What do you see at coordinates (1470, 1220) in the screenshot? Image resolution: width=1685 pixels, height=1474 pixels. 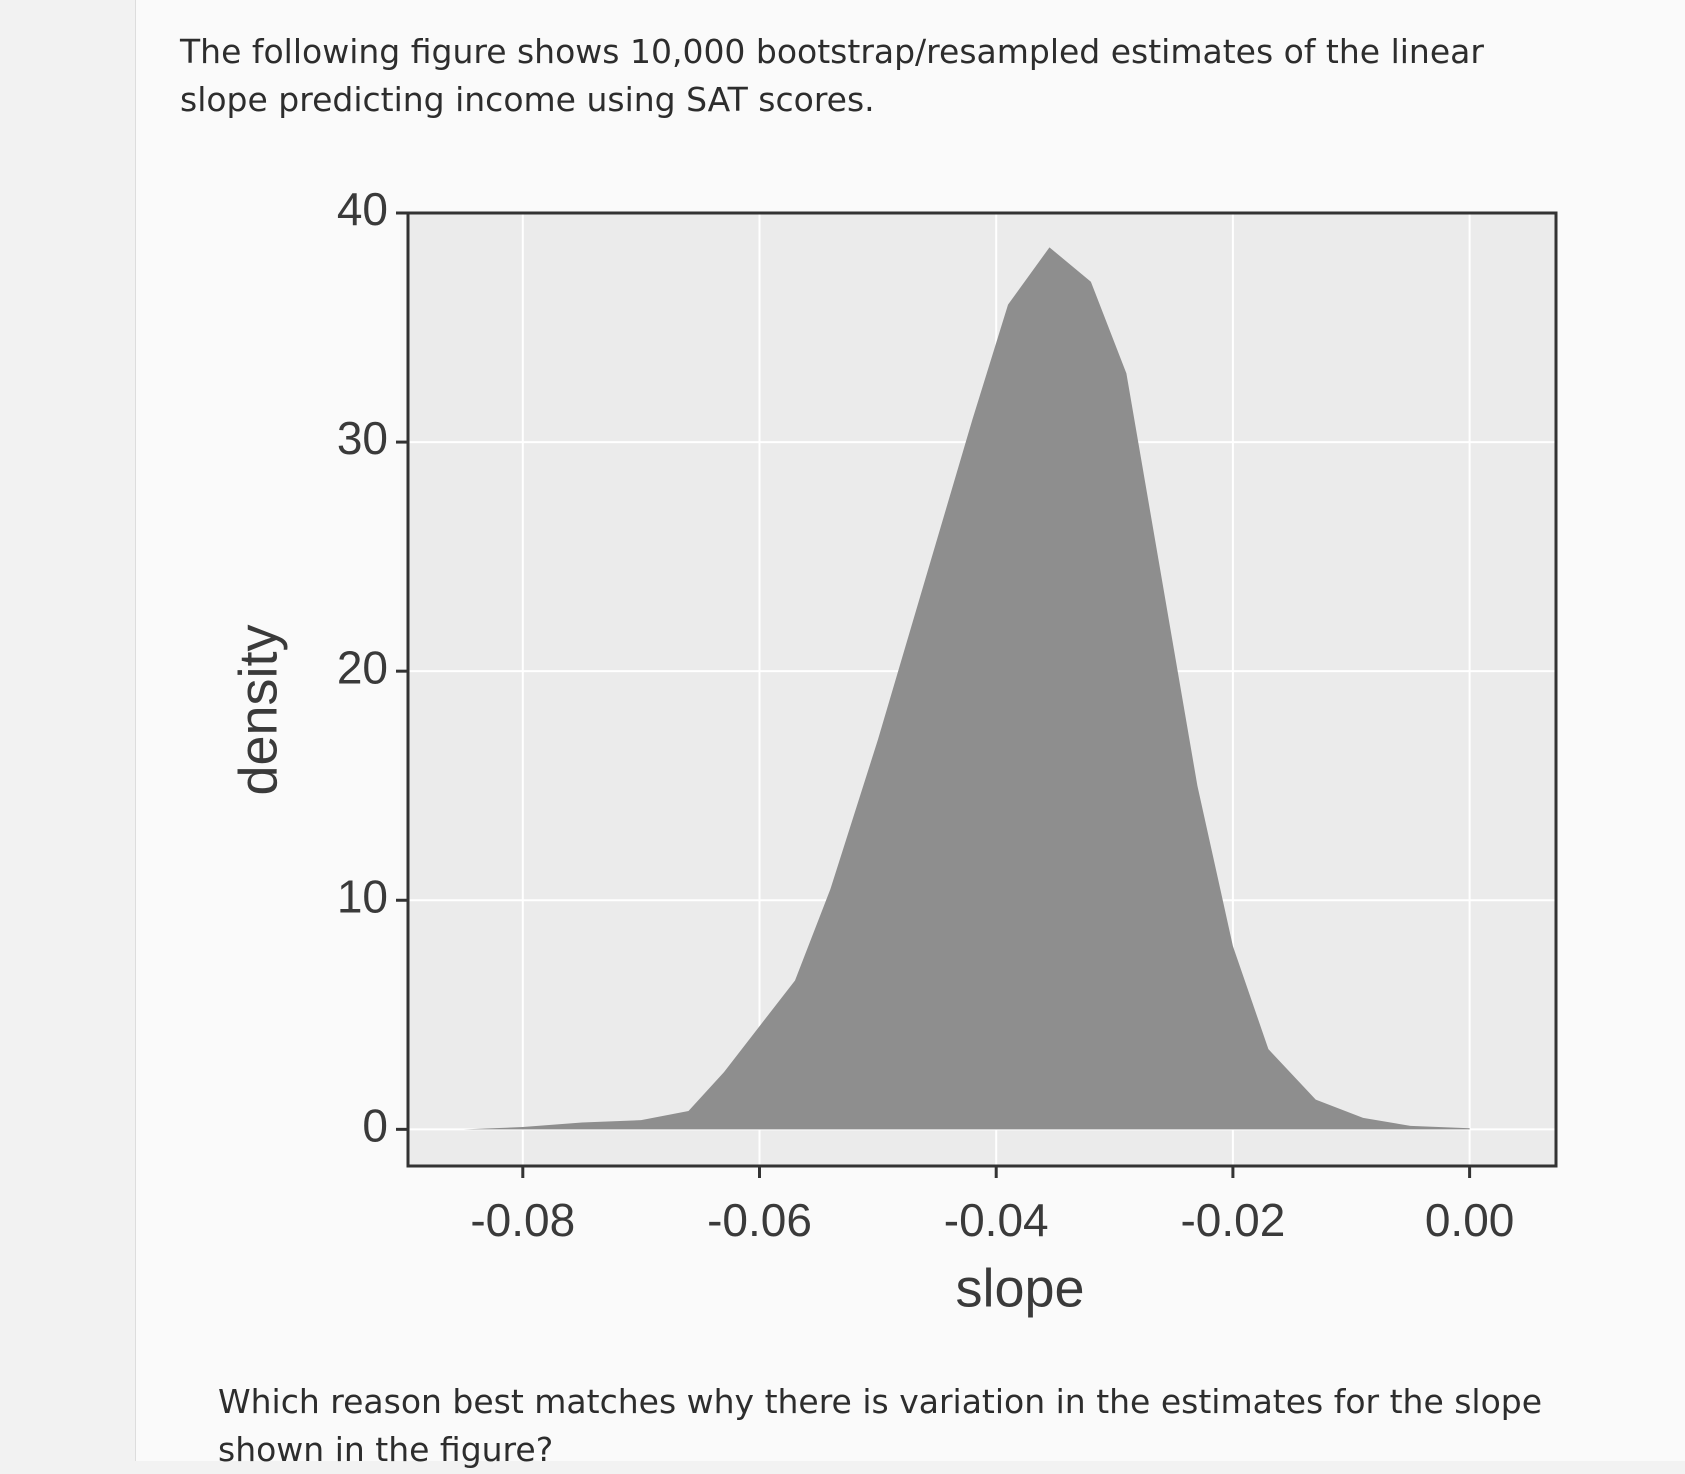 I see `x-tick-label: 0.00` at bounding box center [1470, 1220].